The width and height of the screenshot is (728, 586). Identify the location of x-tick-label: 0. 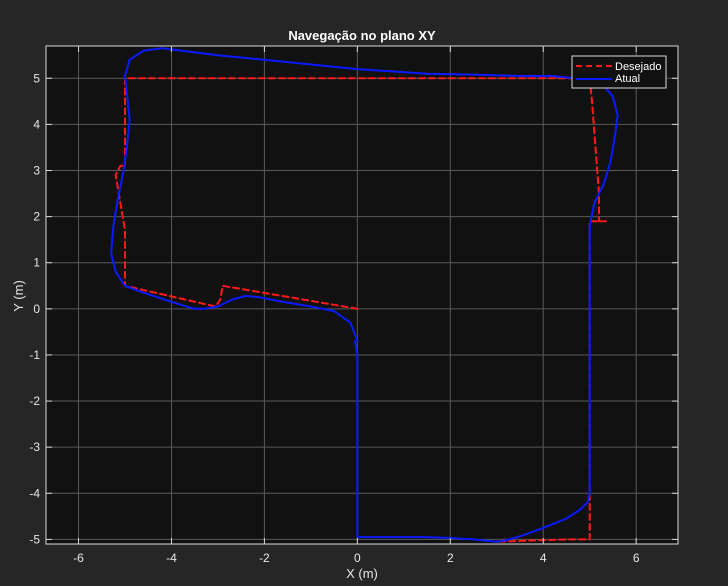
(357, 558).